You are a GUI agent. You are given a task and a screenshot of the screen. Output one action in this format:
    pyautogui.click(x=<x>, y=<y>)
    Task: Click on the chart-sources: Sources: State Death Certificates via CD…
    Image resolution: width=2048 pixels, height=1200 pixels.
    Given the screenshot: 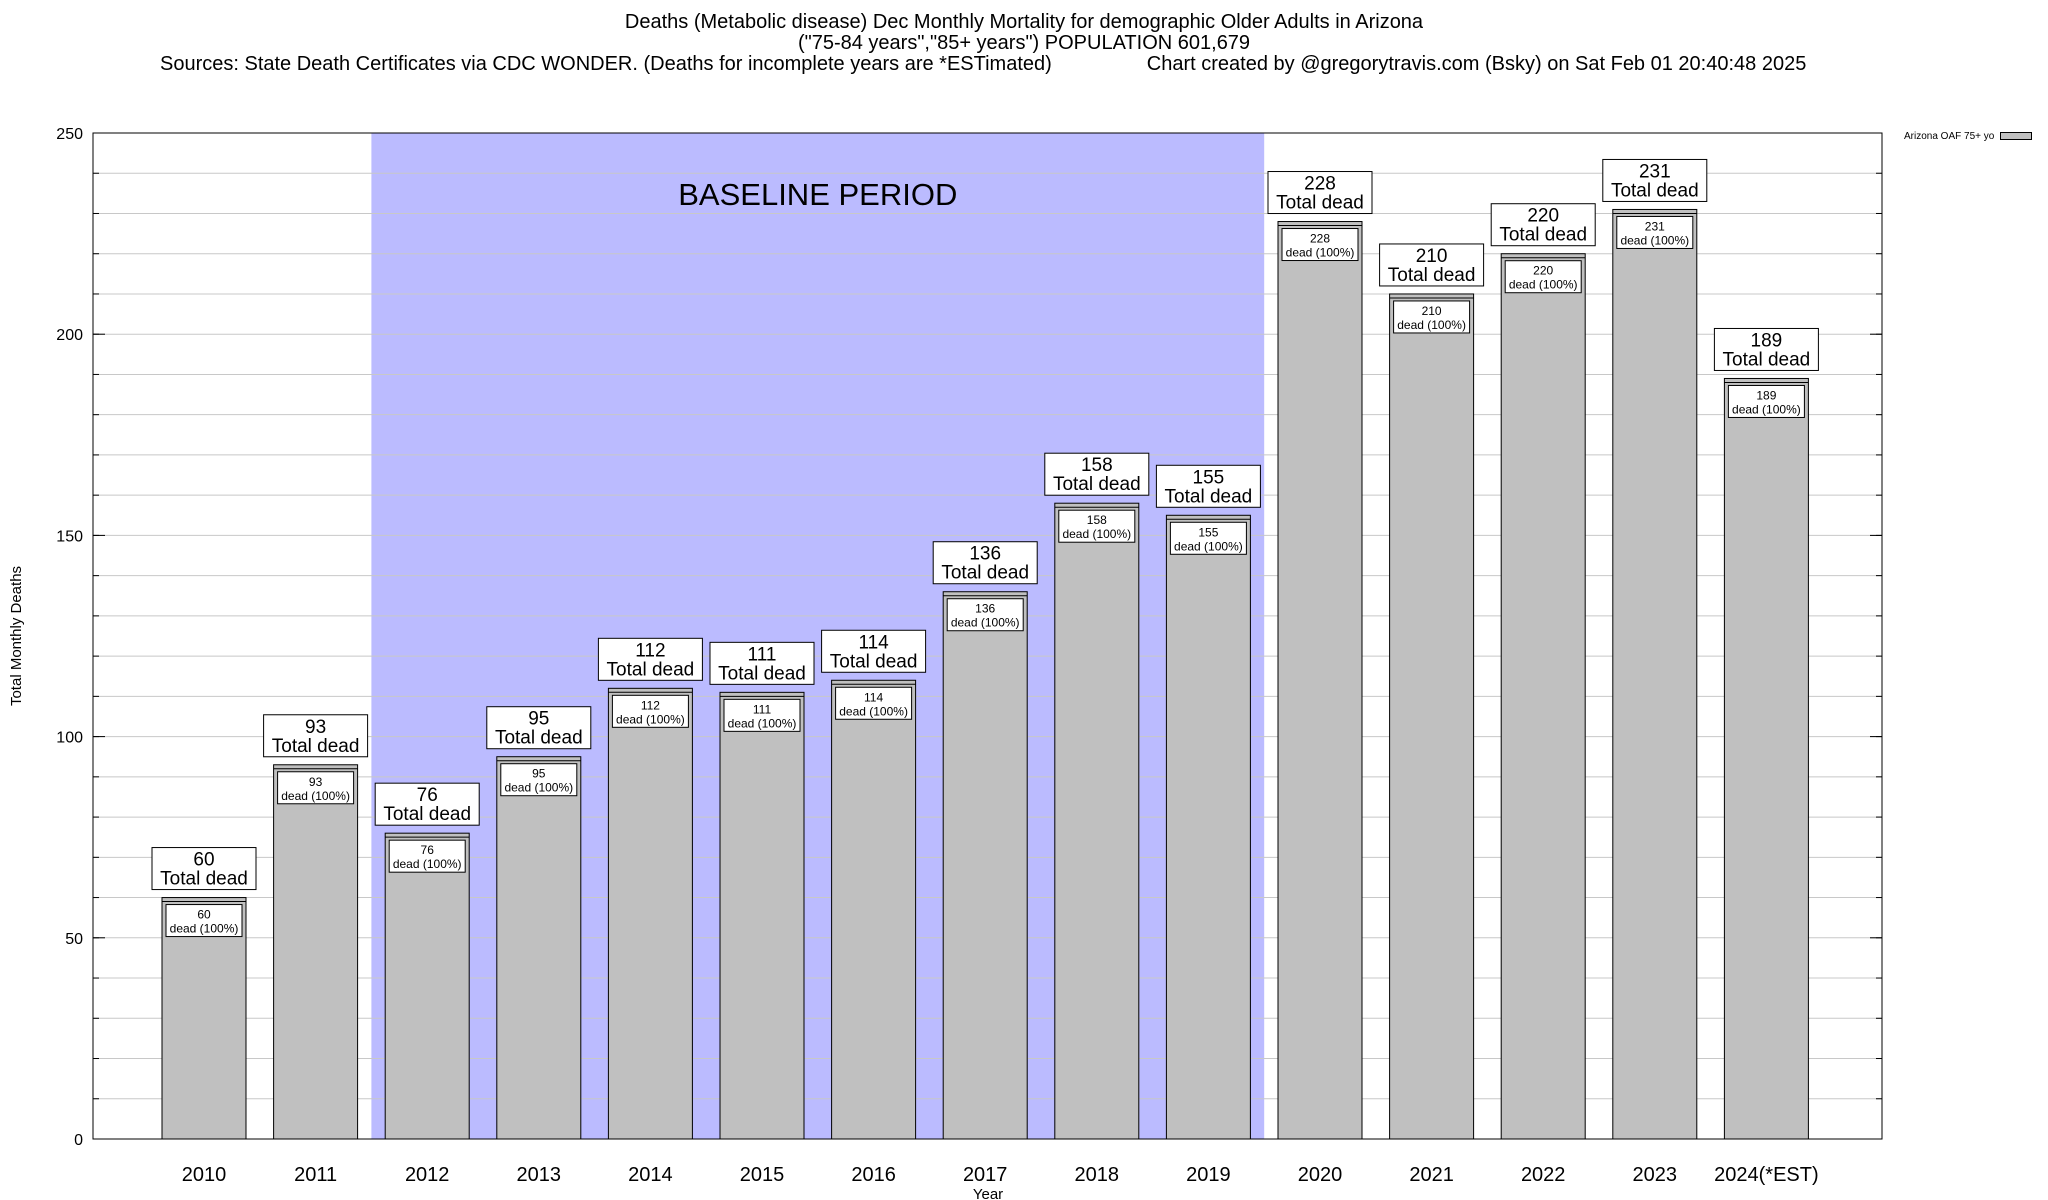 What is the action you would take?
    pyautogui.click(x=606, y=64)
    